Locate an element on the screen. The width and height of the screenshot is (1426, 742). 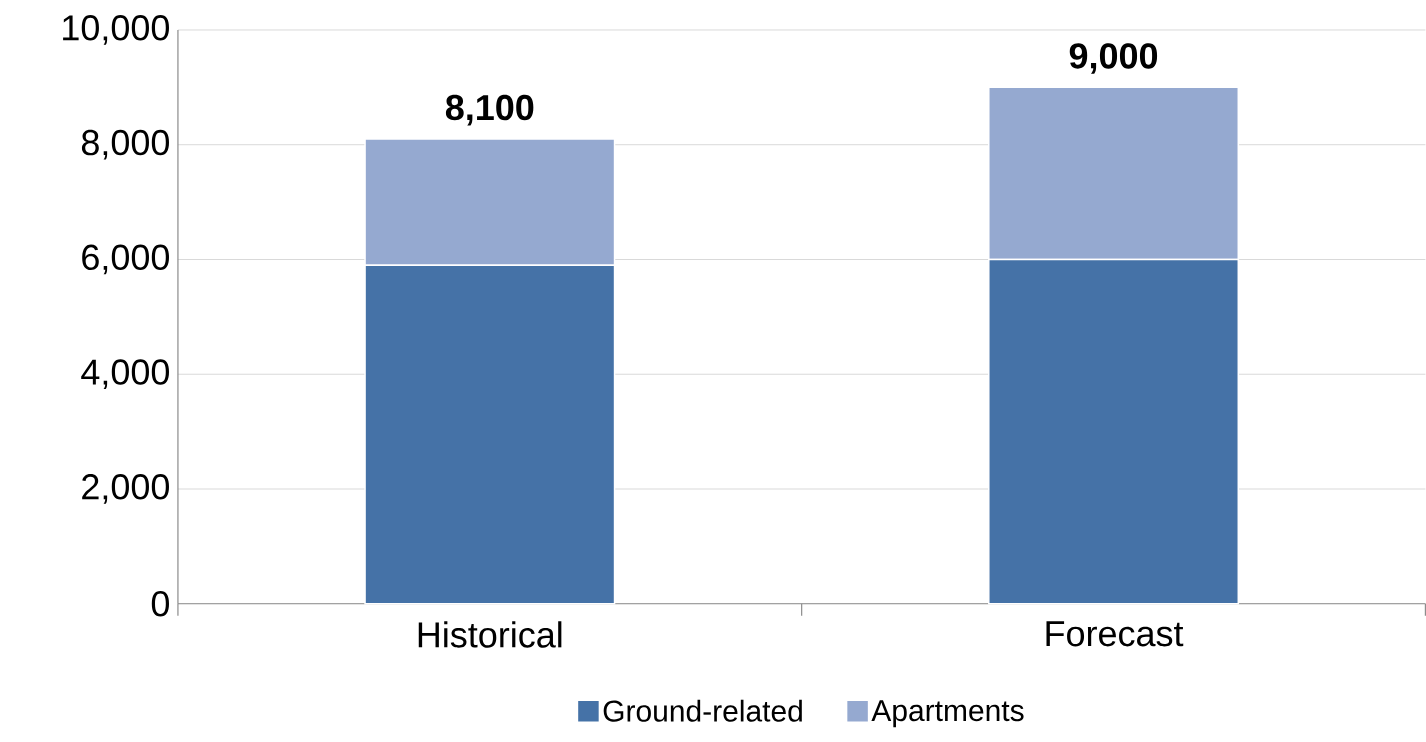
y-tick-label: 6,000 is located at coordinates (125, 259).